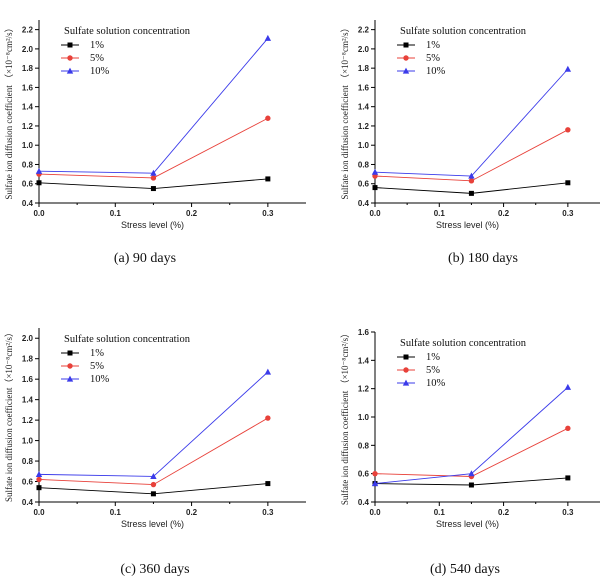 The image size is (616, 585). I want to click on panel-caption: (b) 180 days, so click(483, 258).